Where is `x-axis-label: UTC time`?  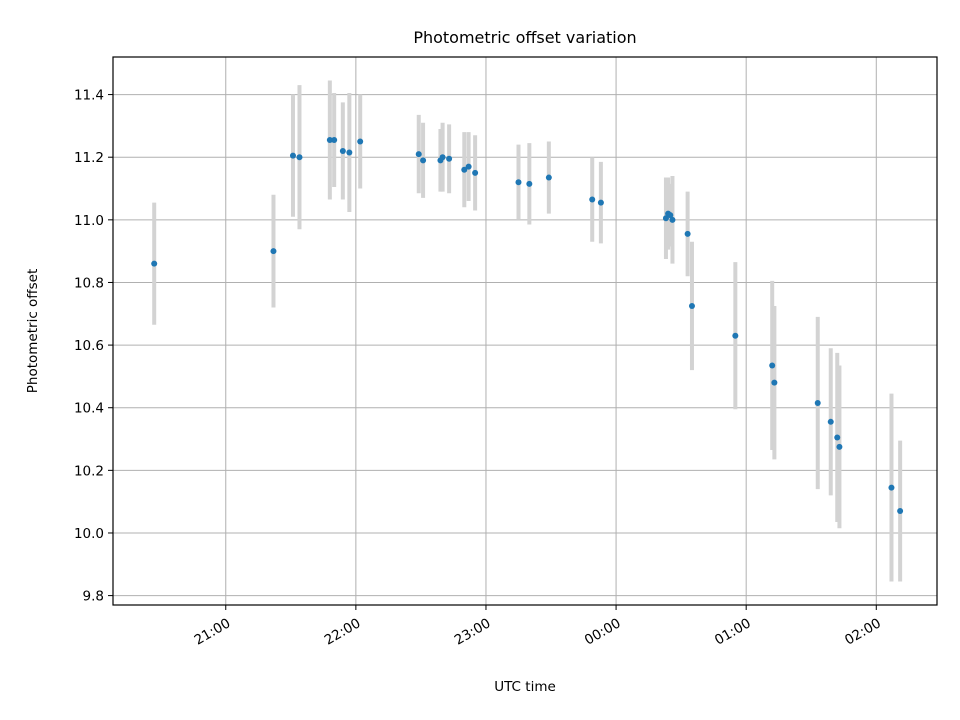 x-axis-label: UTC time is located at coordinates (525, 687).